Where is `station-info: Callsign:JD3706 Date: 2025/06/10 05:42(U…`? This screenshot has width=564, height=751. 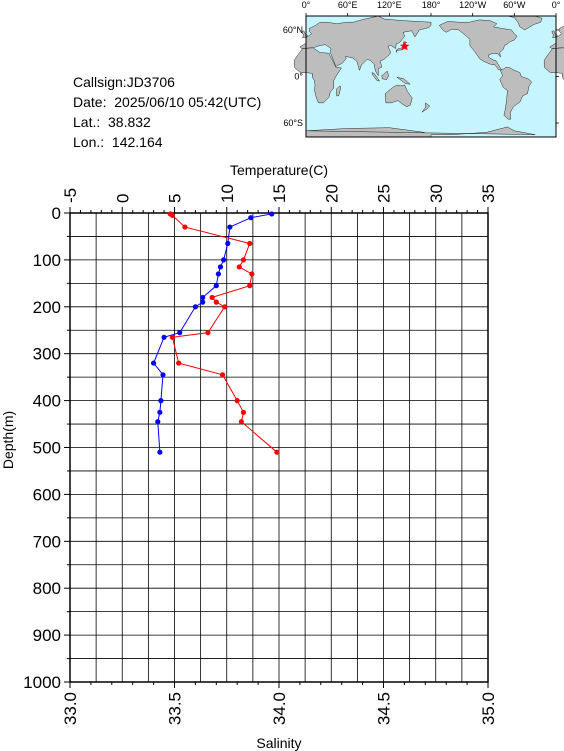 station-info: Callsign:JD3706 Date: 2025/06/10 05:42(U… is located at coordinates (167, 112).